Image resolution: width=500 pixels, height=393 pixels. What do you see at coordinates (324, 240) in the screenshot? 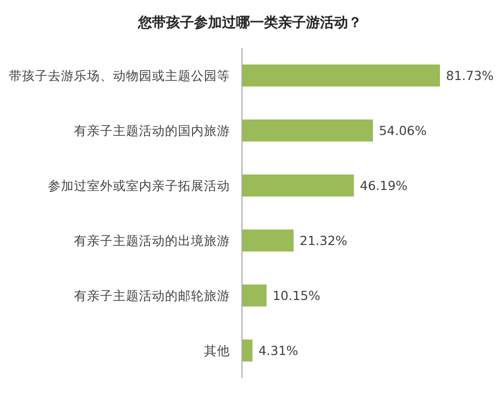
I see `value-label: 21.32%` at bounding box center [324, 240].